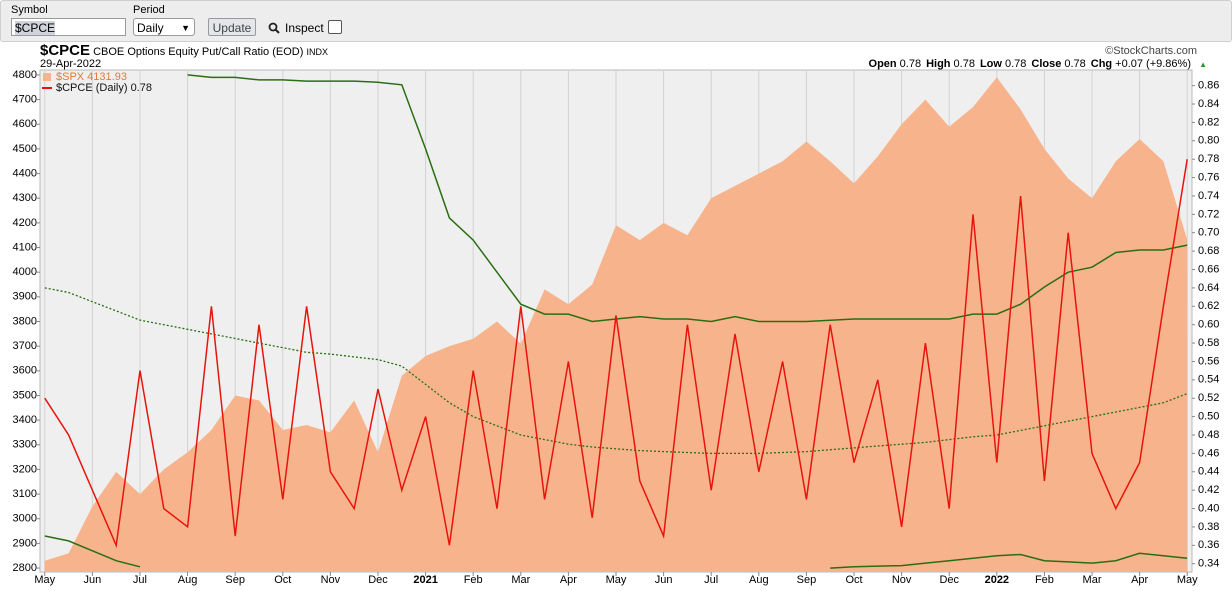 The image size is (1232, 591). Describe the element at coordinates (185, 28) in the screenshot. I see `dropdown-arrow: ▼` at that location.